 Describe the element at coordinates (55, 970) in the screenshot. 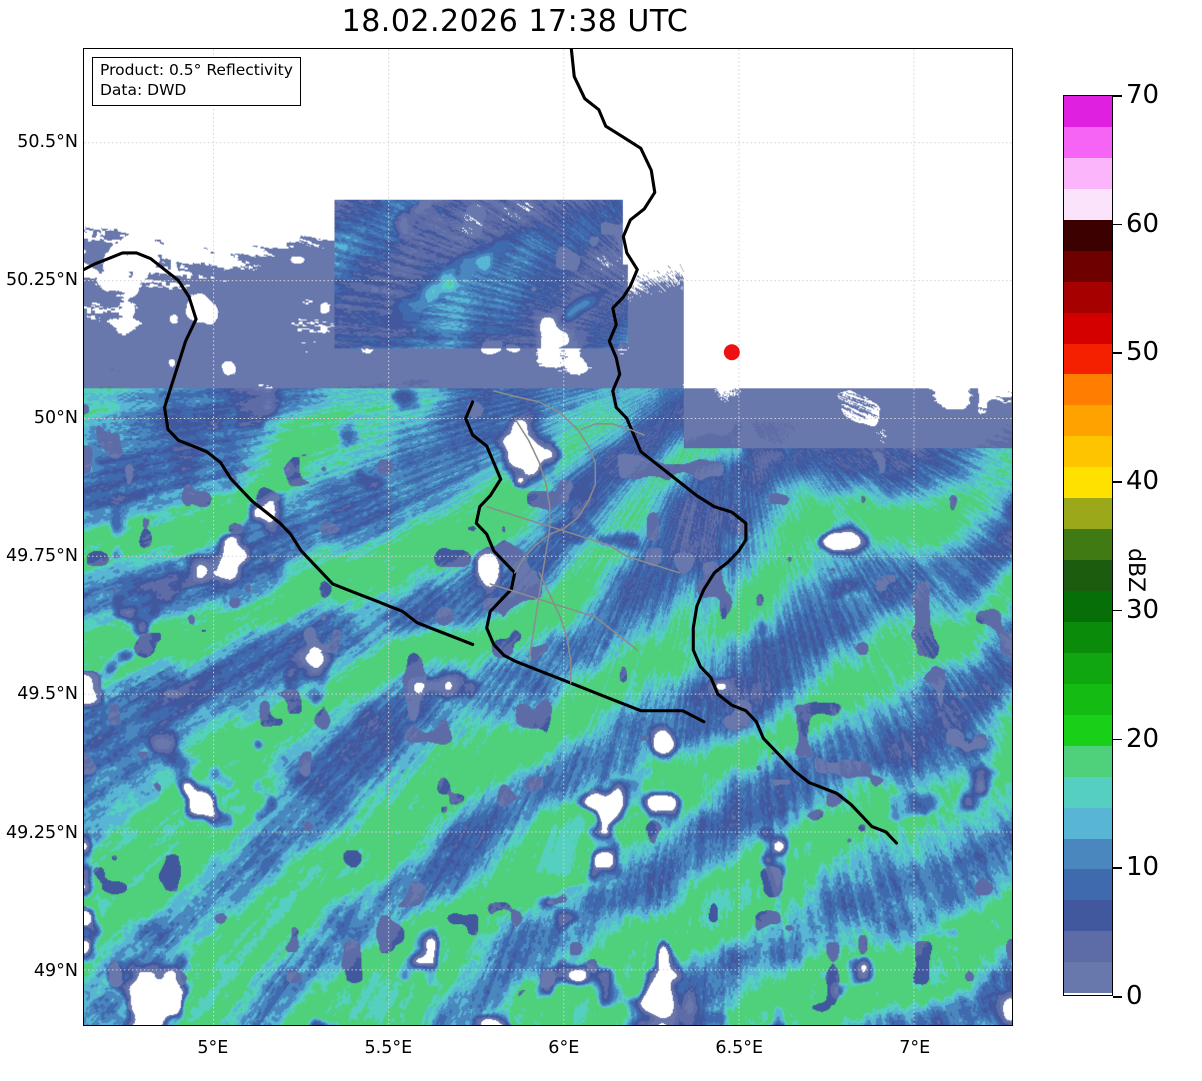

I see `yaxis-tick-label: 49°N` at that location.